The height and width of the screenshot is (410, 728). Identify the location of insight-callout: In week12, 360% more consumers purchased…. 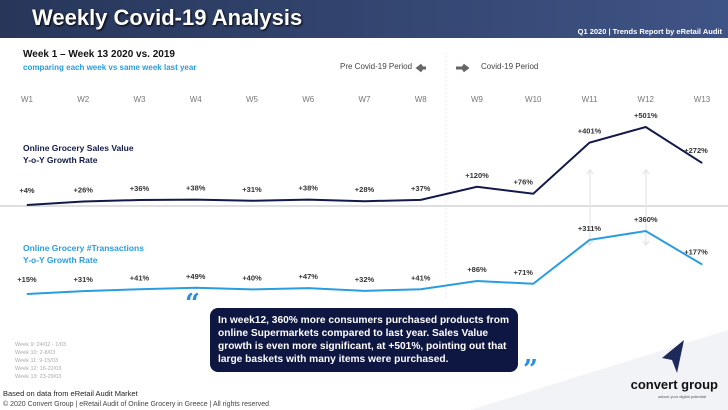
(364, 340).